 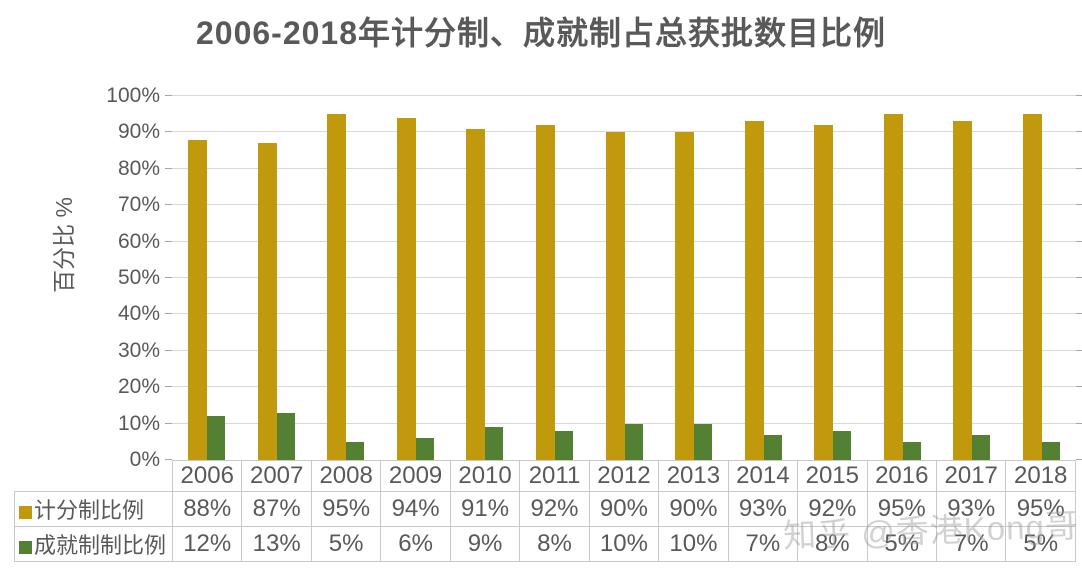 What do you see at coordinates (138, 387) in the screenshot?
I see `y-tick-label: 20%` at bounding box center [138, 387].